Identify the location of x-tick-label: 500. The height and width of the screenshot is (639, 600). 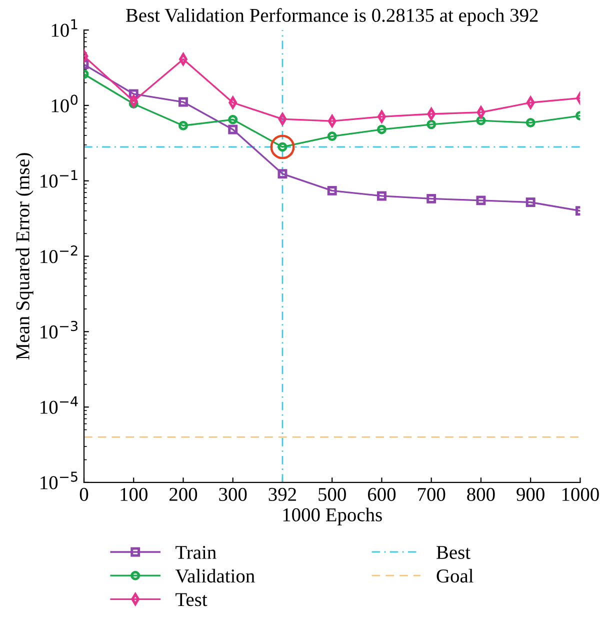
(332, 494).